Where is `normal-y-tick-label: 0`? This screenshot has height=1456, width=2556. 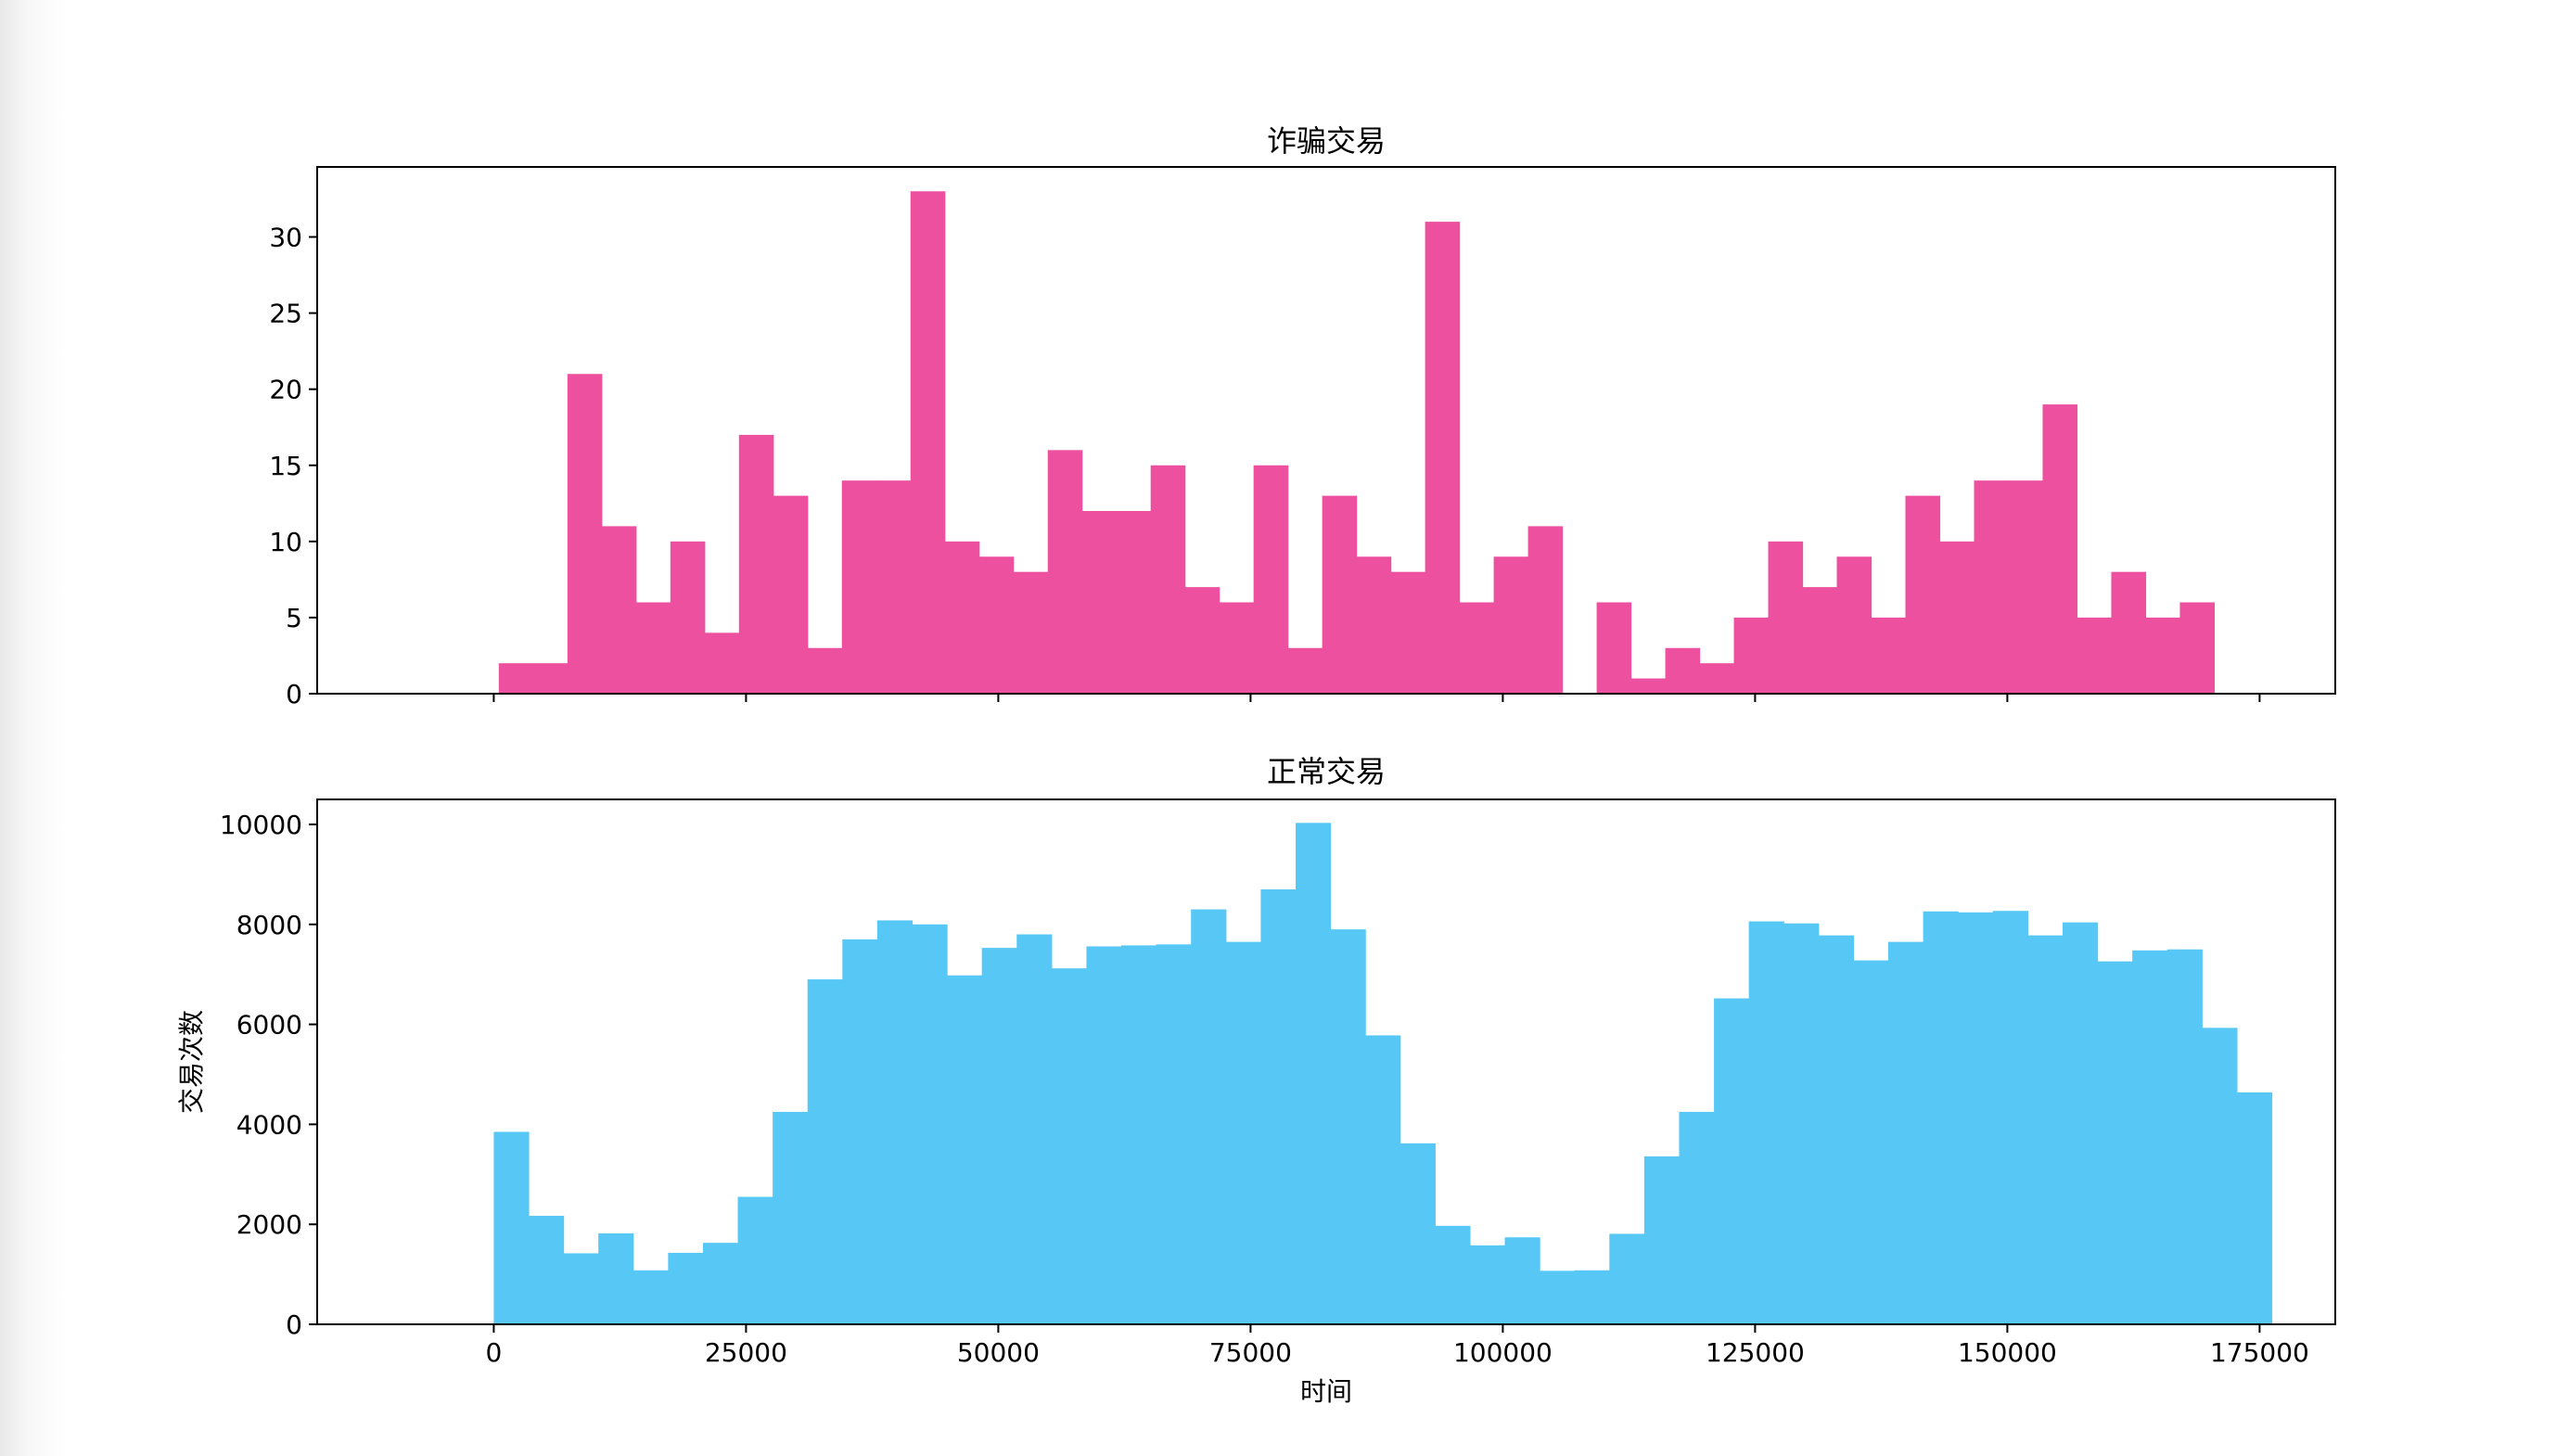
normal-y-tick-label: 0 is located at coordinates (294, 1324).